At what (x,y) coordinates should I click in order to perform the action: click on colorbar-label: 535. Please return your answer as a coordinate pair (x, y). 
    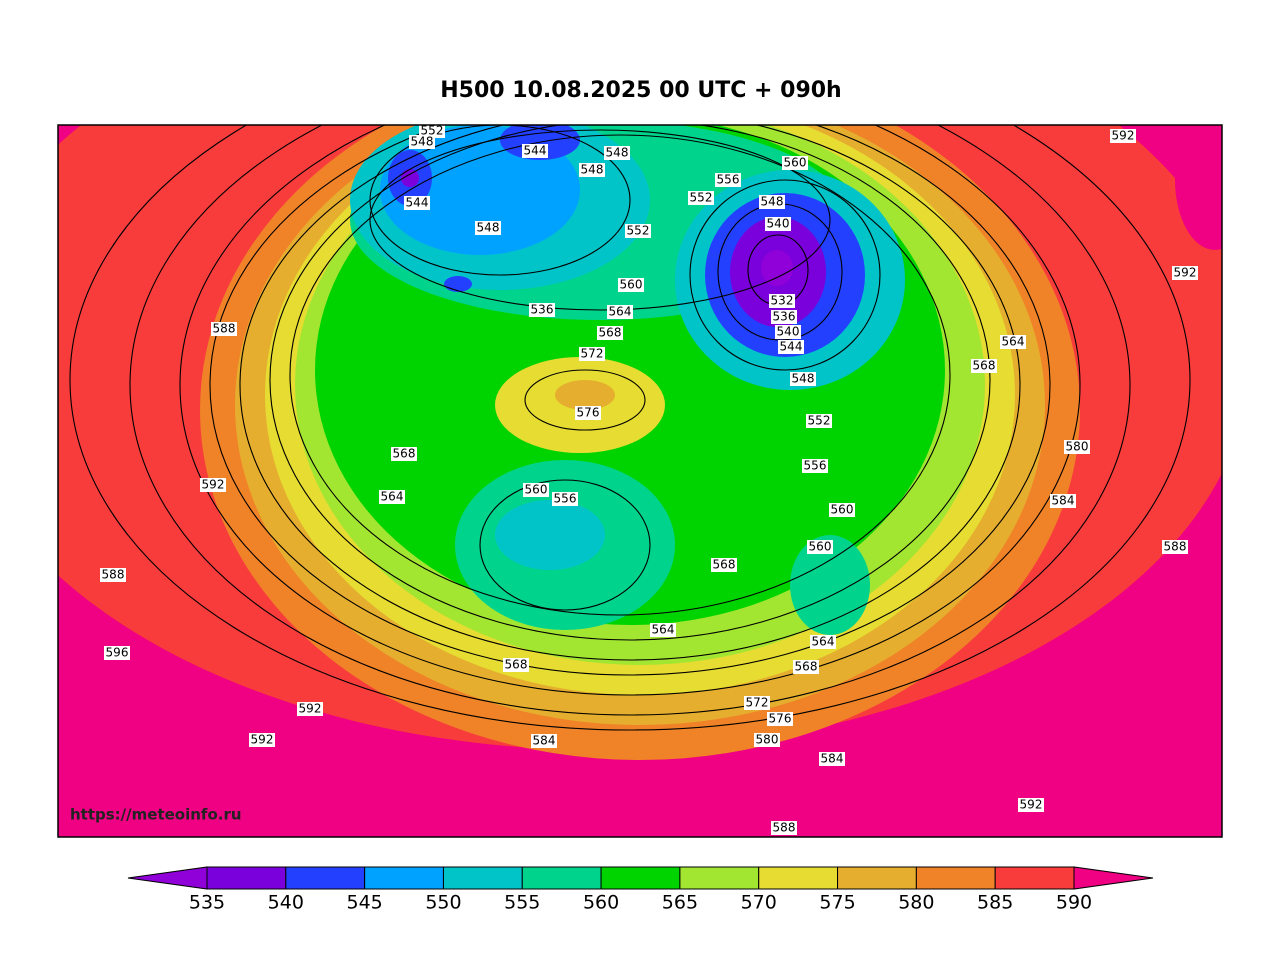
    Looking at the image, I should click on (207, 903).